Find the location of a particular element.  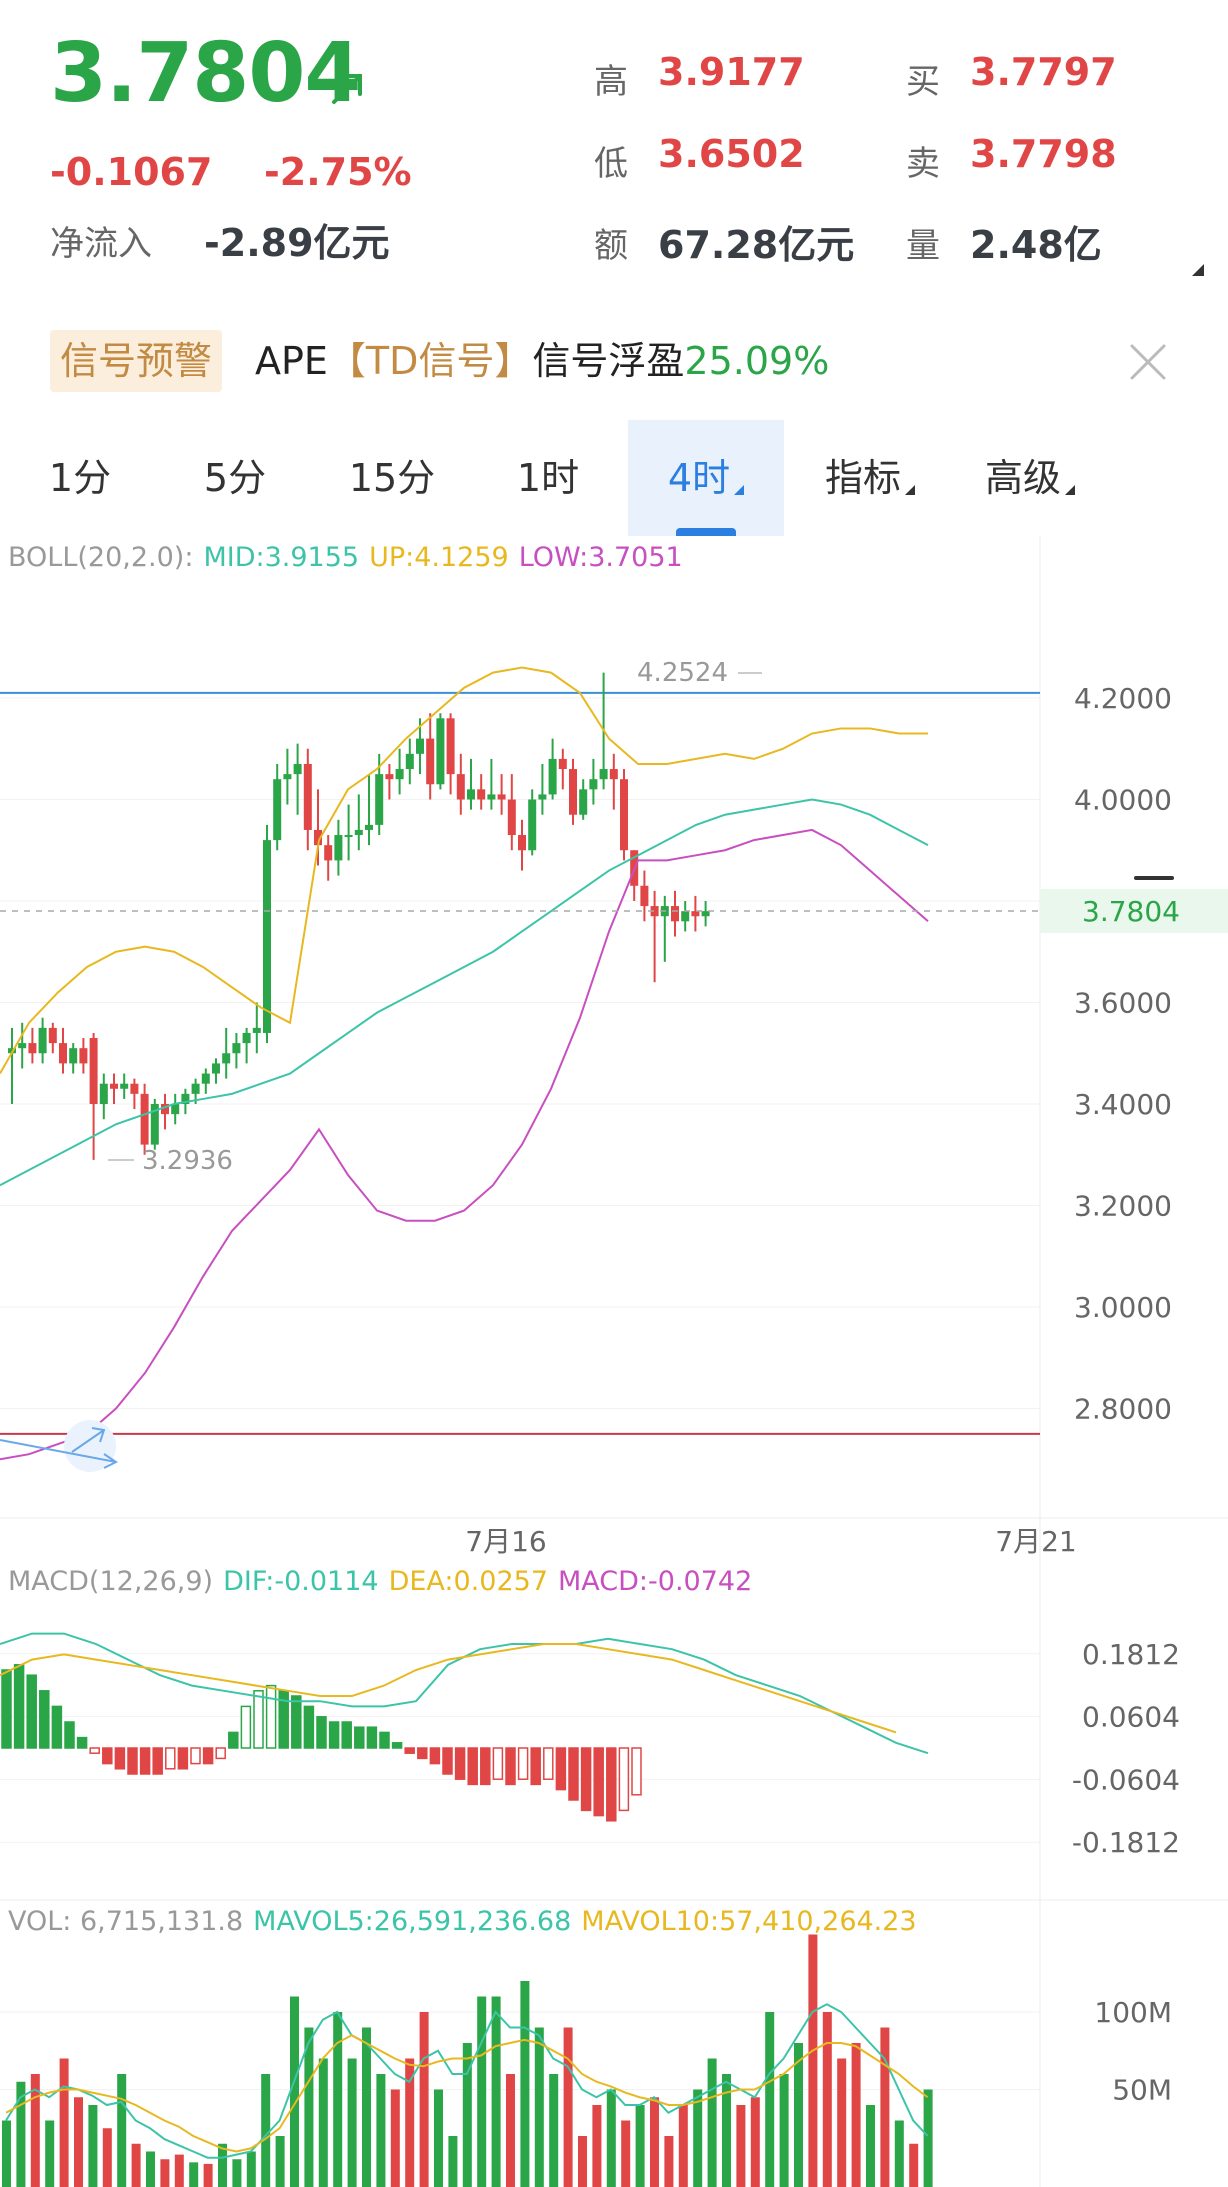

tab-4hour: 4时 is located at coordinates (706, 478).